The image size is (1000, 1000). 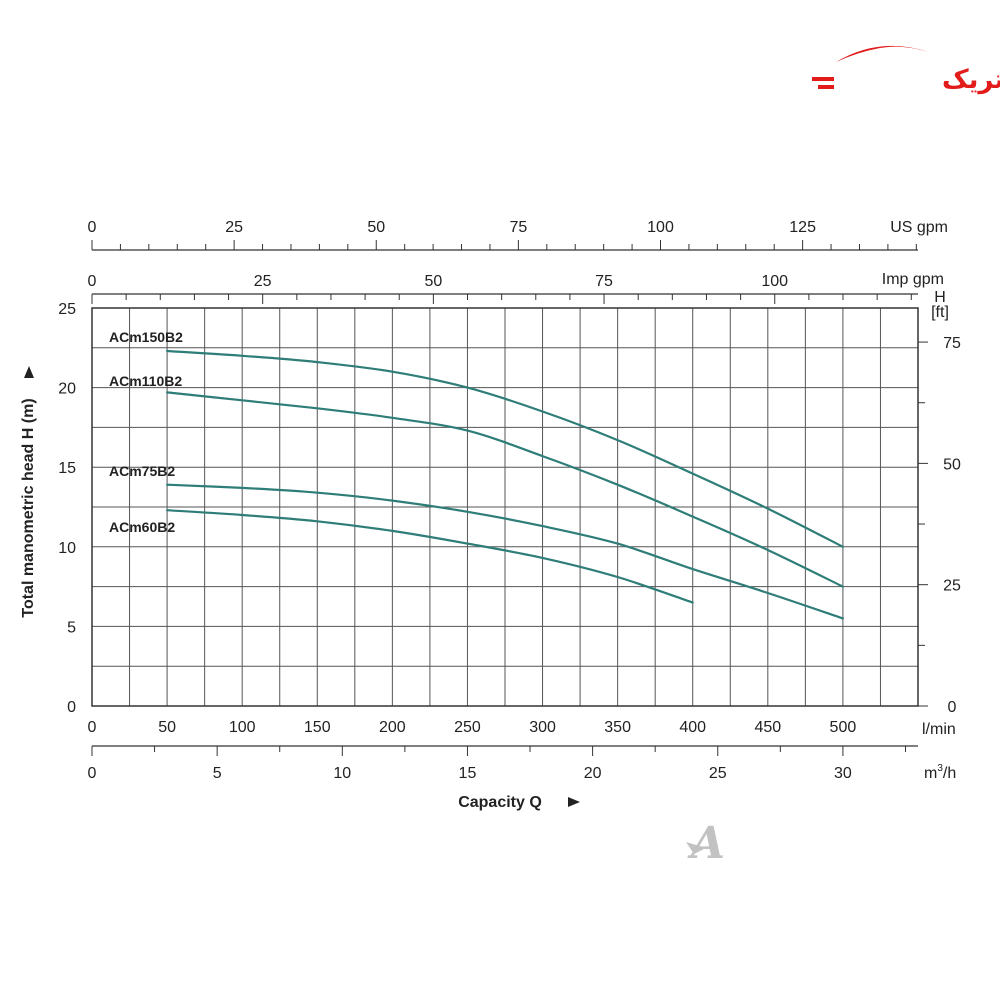 I want to click on us-gpm-tick-label: 25, so click(x=234, y=227).